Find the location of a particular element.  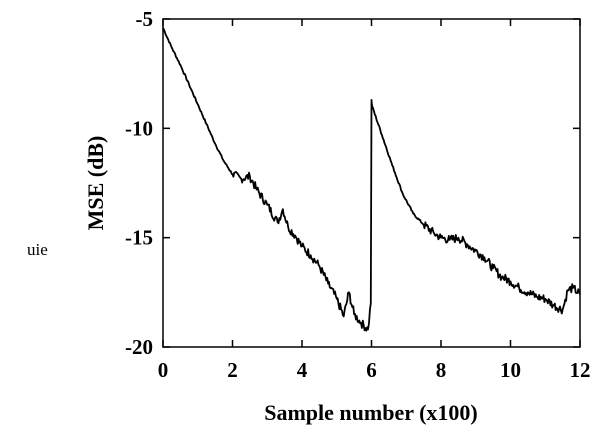

y-axis-label: MSE (dB) is located at coordinates (95, 183).